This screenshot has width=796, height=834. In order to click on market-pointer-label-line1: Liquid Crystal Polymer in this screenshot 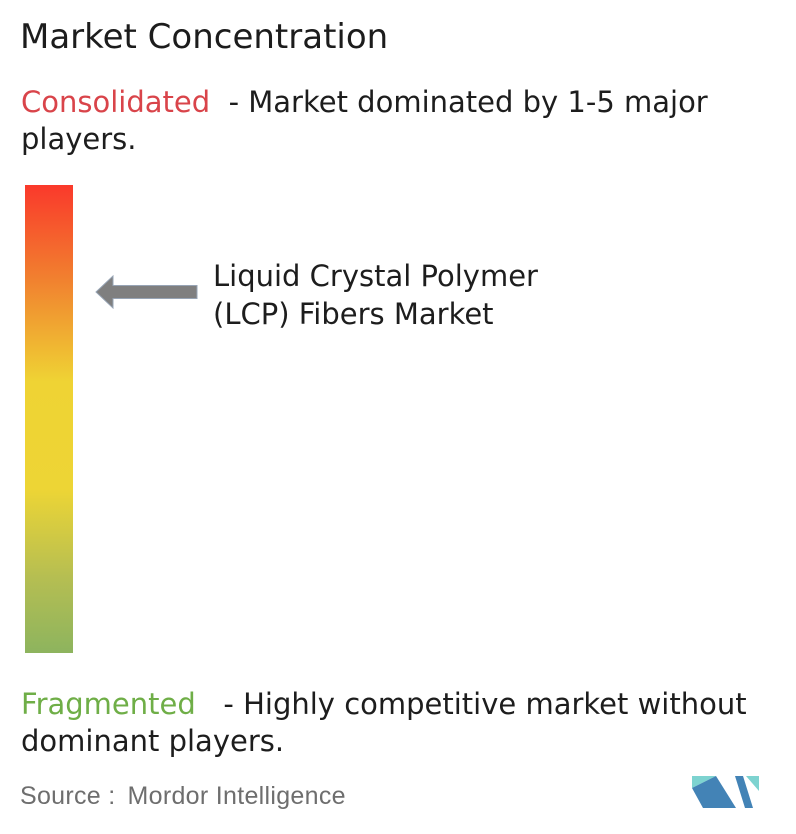, I will do `click(375, 276)`.